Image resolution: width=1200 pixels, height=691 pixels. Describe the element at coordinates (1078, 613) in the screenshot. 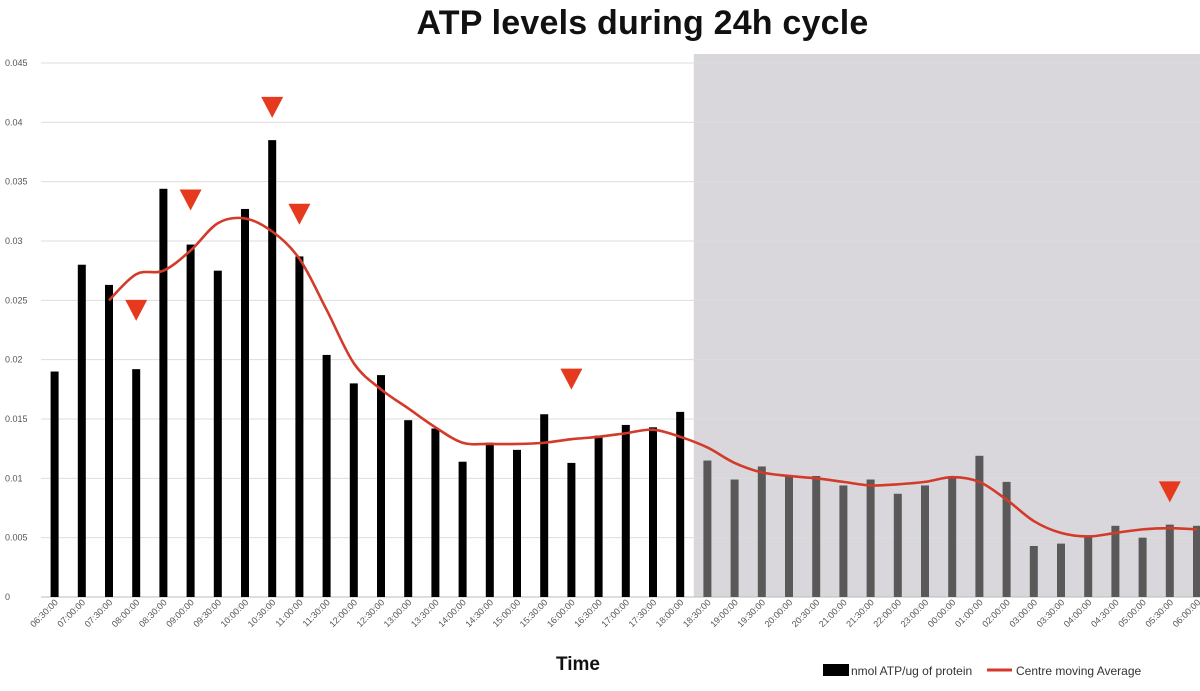

I see `x-tick-label: 04:00:00` at that location.